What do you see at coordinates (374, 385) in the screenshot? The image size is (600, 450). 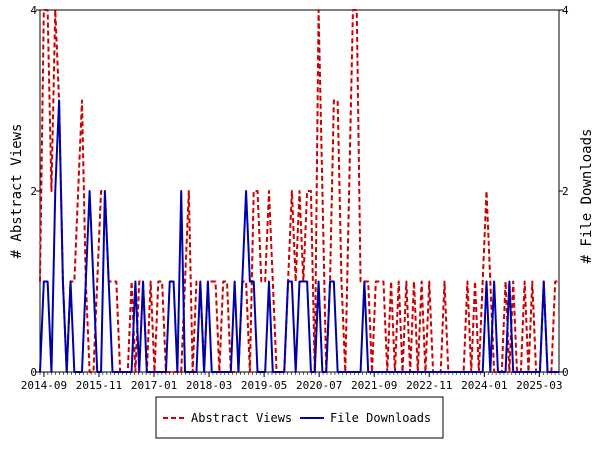 I see `x-tick-label: 2021-09` at bounding box center [374, 385].